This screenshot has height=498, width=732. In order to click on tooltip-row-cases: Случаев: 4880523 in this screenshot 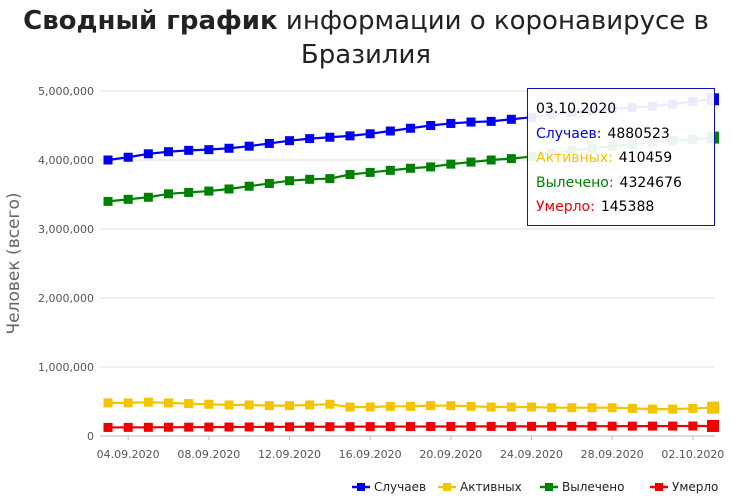, I will do `click(621, 134)`.